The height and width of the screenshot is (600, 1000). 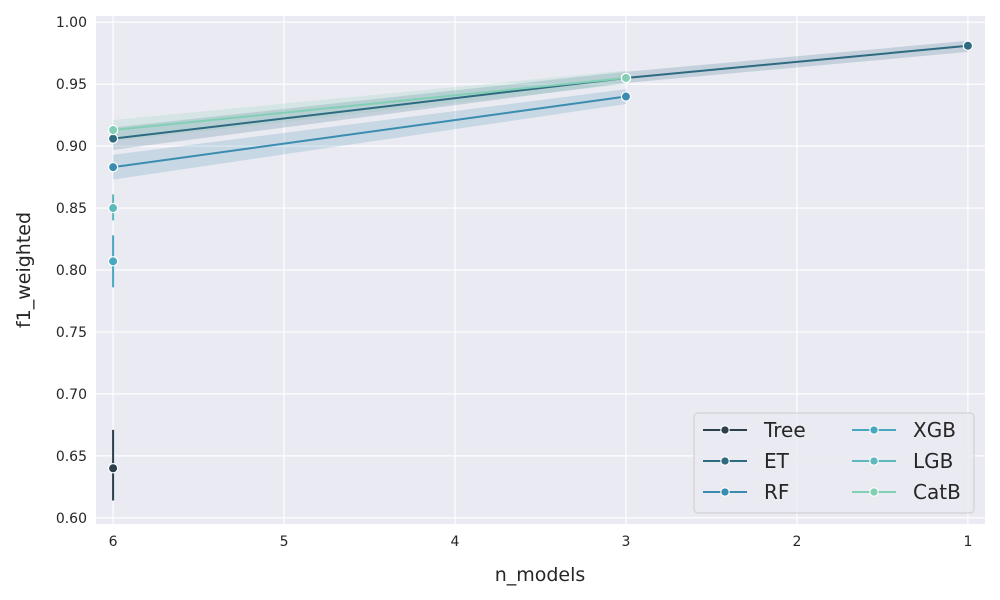 What do you see at coordinates (540, 575) in the screenshot?
I see `x-axis-label: n_models` at bounding box center [540, 575].